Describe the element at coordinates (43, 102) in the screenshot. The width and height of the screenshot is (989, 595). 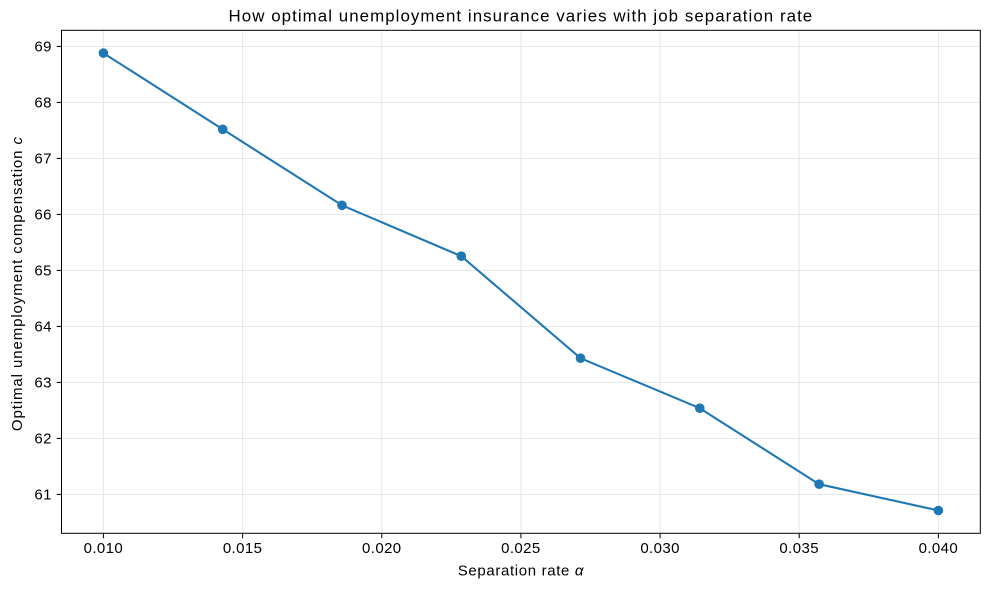
I see `svg-text: 68` at that location.